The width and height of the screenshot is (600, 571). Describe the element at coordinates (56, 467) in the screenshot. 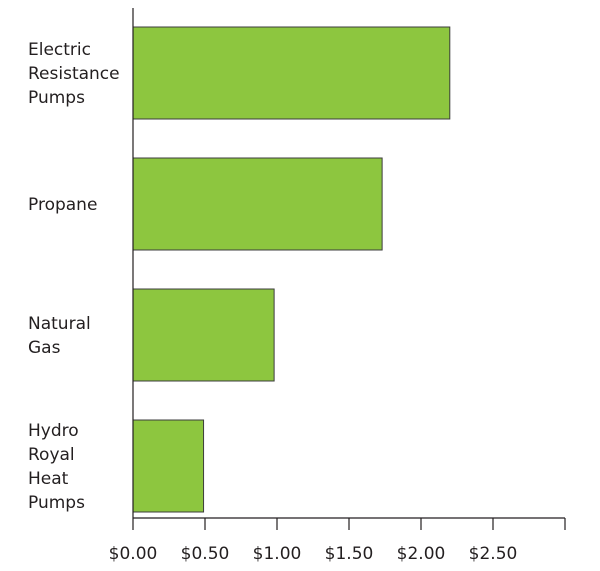

I see `category-label-3: Hydro Royal Heat Pumps` at that location.